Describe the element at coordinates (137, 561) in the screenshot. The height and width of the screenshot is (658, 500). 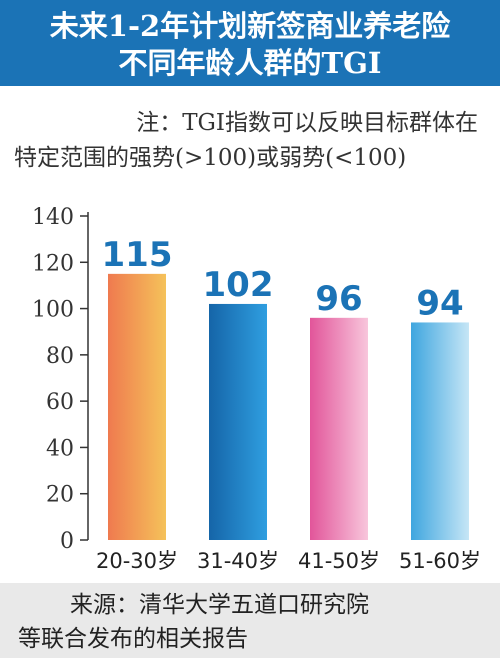
I see `x-tick-label: 20-30岁` at that location.